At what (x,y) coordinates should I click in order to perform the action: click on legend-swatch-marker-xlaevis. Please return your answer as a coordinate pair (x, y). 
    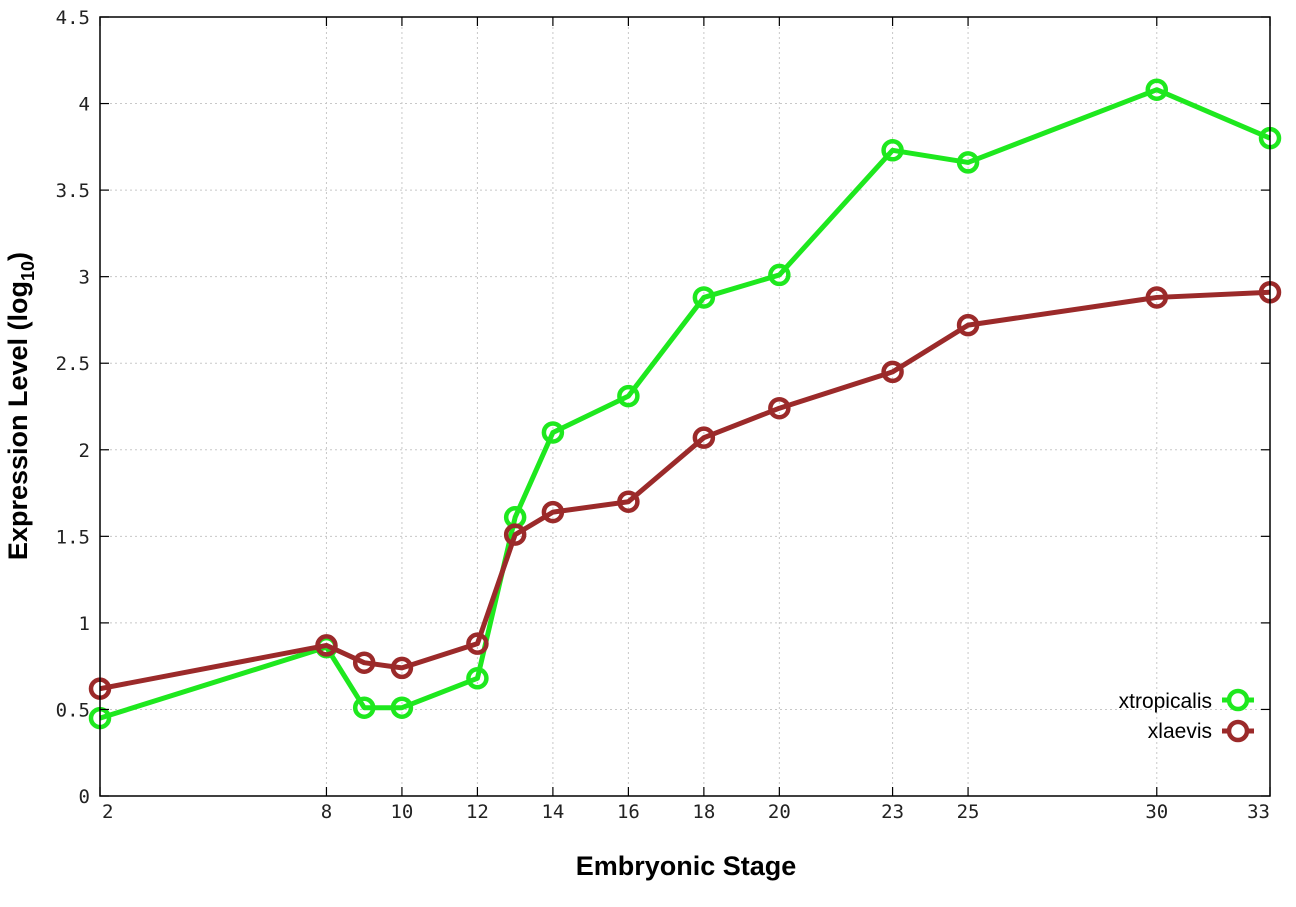
    Looking at the image, I should click on (1238, 731).